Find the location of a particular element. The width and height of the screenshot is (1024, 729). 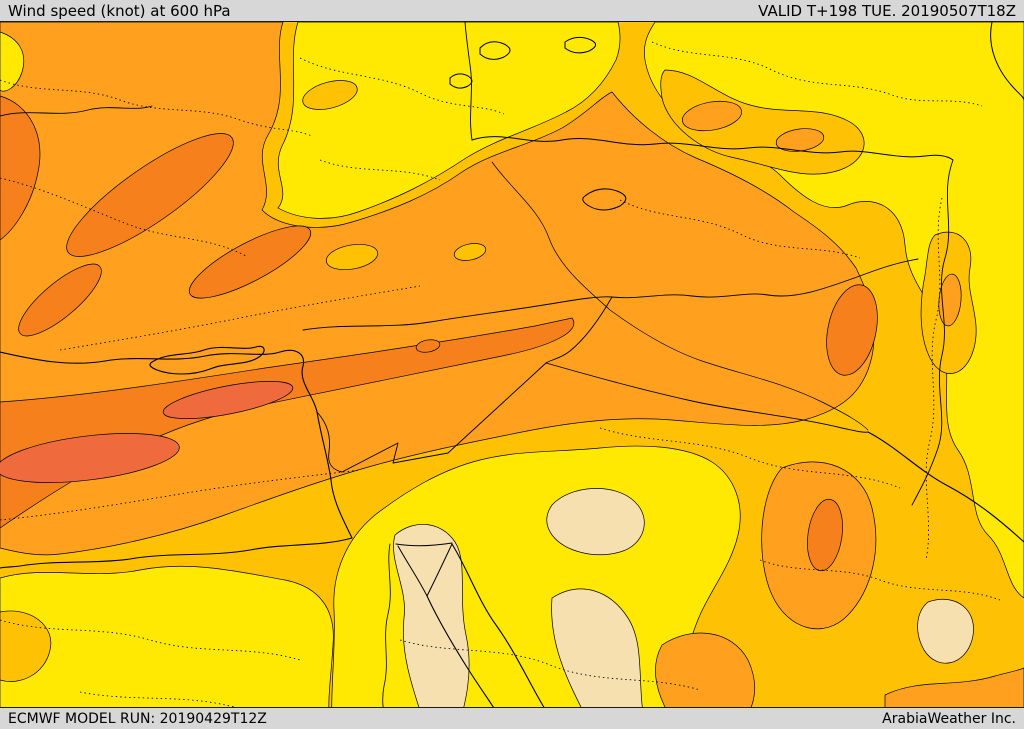

fill-darkorange-left-edge is located at coordinates (20, 168).